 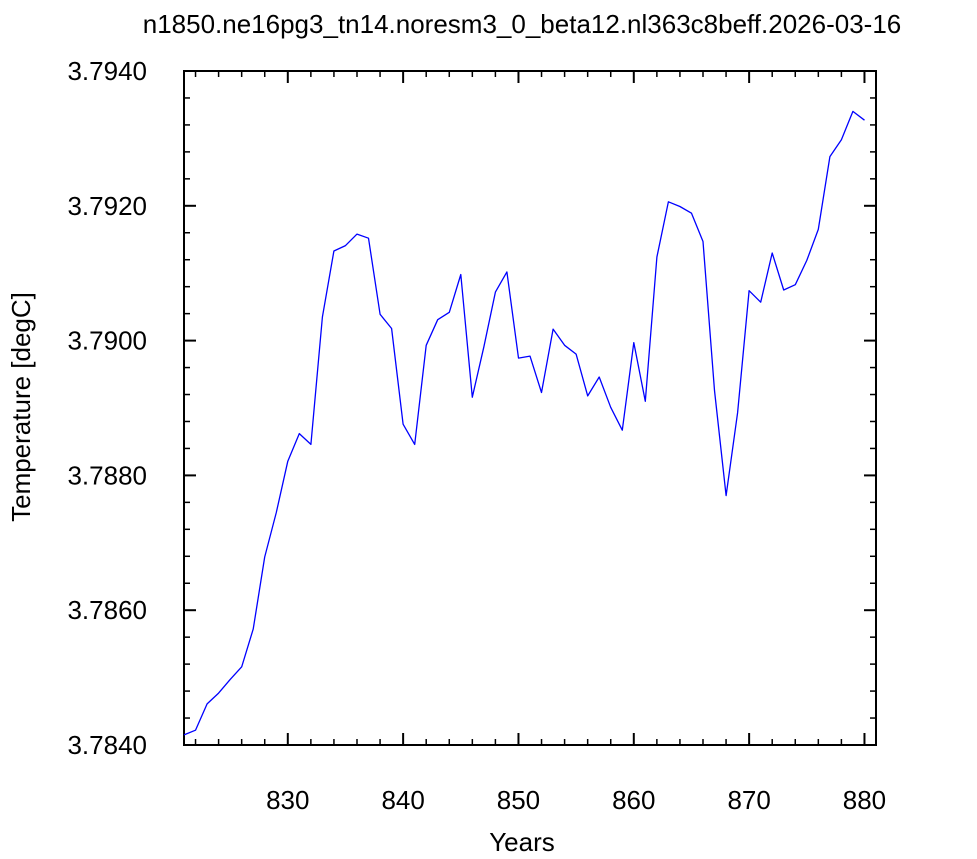 I want to click on y-tick-label: 3.7900, so click(x=107, y=341).